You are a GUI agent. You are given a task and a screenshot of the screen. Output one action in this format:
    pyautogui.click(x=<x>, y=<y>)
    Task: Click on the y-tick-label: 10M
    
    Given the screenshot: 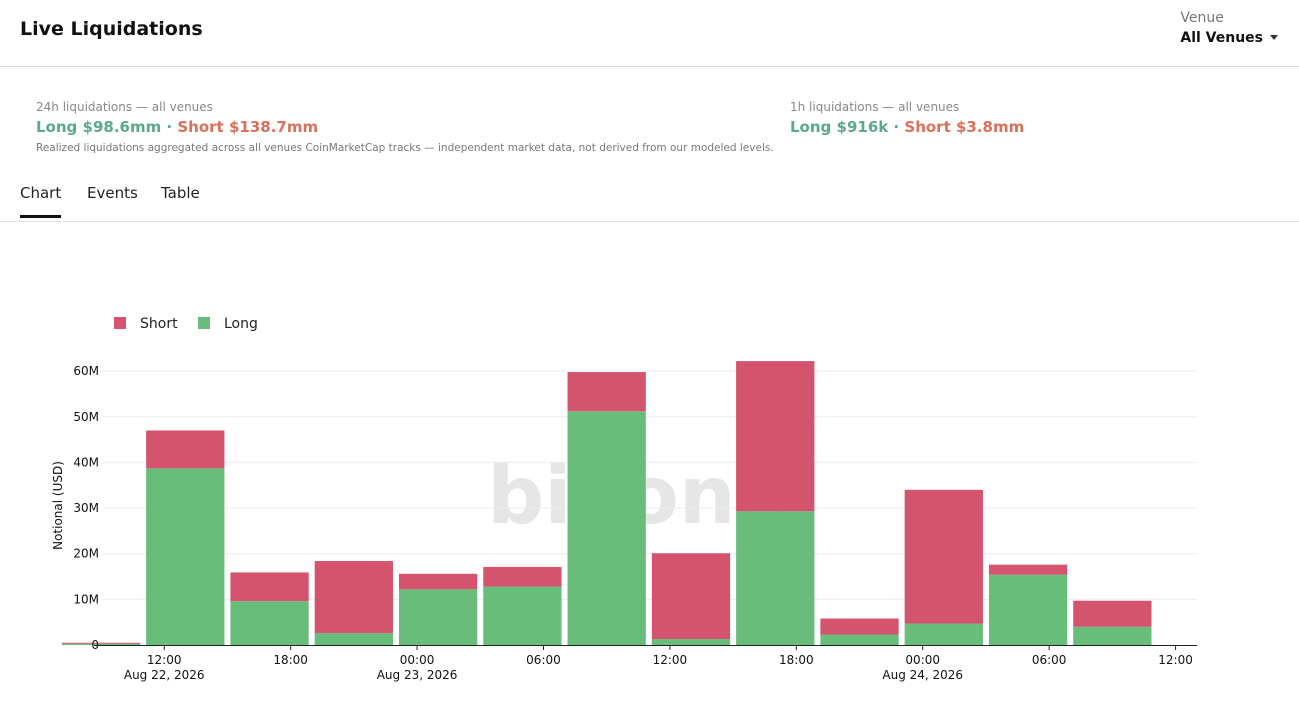 What is the action you would take?
    pyautogui.click(x=86, y=599)
    